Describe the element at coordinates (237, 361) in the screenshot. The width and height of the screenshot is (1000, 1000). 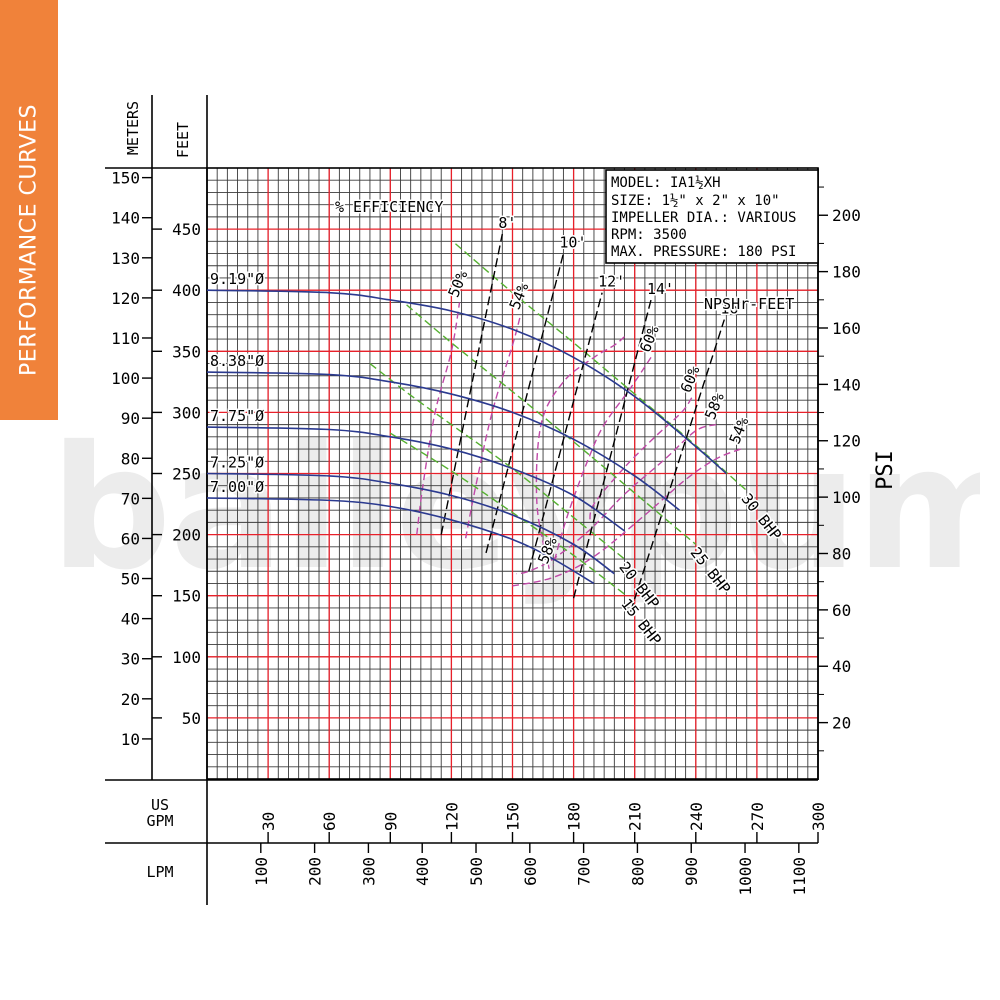
I see `head-curve-label: 8.38"Ø` at that location.